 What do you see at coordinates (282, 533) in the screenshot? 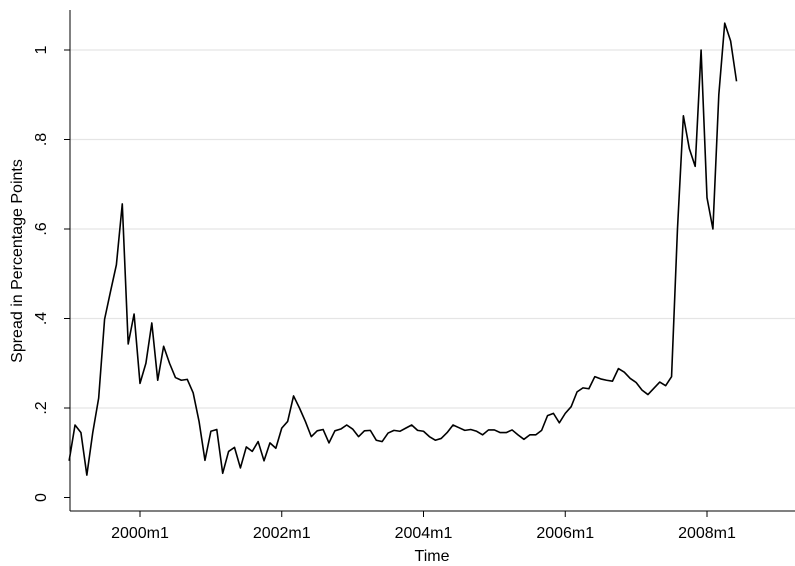
I see `x-tick-label-1: 2002m1` at bounding box center [282, 533].